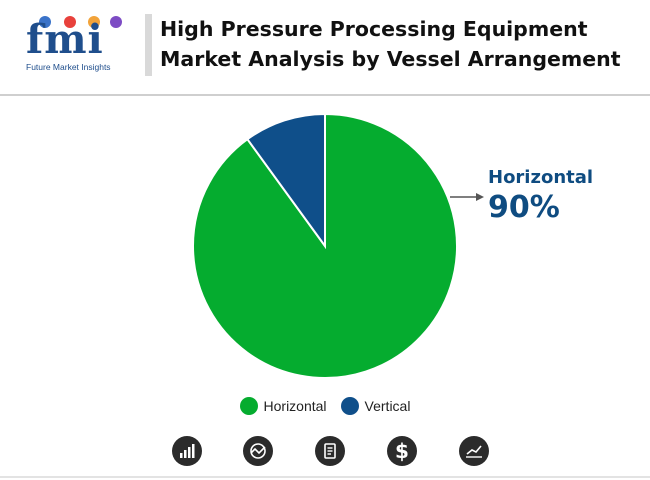  What do you see at coordinates (286, 181) in the screenshot?
I see `pie-slice-vertical` at bounding box center [286, 181].